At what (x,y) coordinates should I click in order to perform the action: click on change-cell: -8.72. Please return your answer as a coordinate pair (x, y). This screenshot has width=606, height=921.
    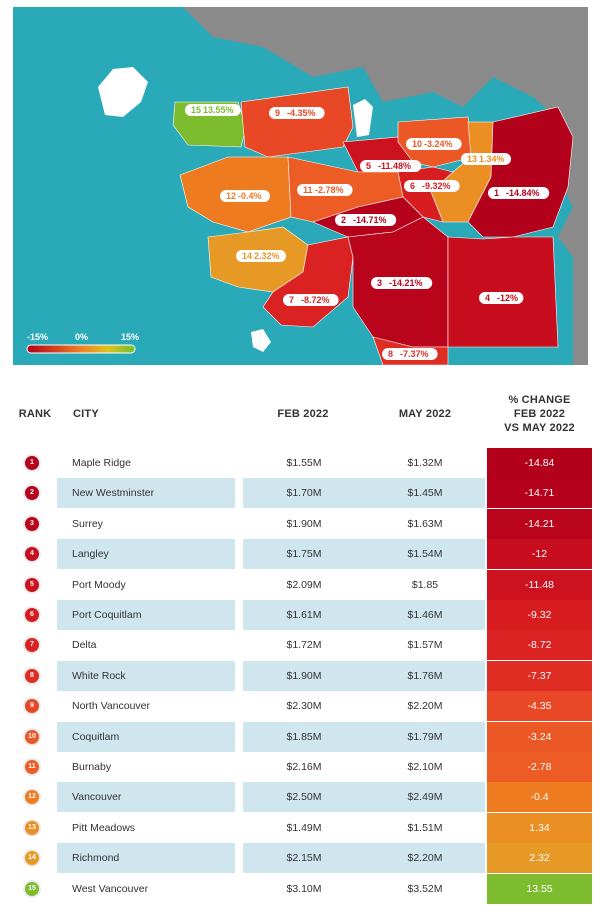
    Looking at the image, I should click on (539, 645).